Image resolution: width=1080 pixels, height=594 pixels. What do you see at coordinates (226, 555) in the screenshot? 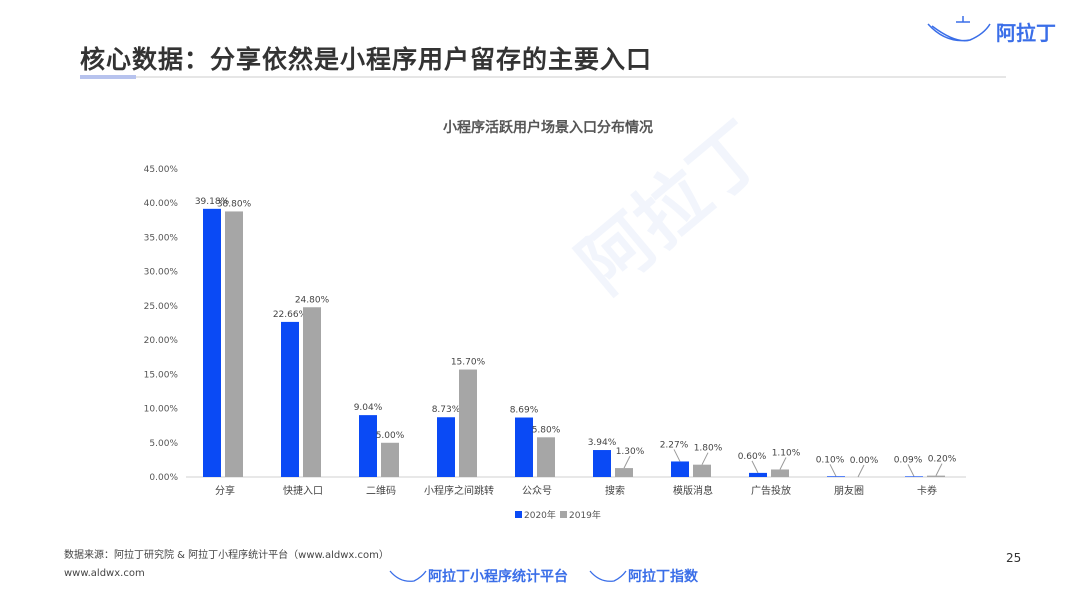
I see `source-note: 数据来源：阿拉丁研究院 & 阿拉丁小程序统计平台（www.aldwx.com）` at bounding box center [226, 555].